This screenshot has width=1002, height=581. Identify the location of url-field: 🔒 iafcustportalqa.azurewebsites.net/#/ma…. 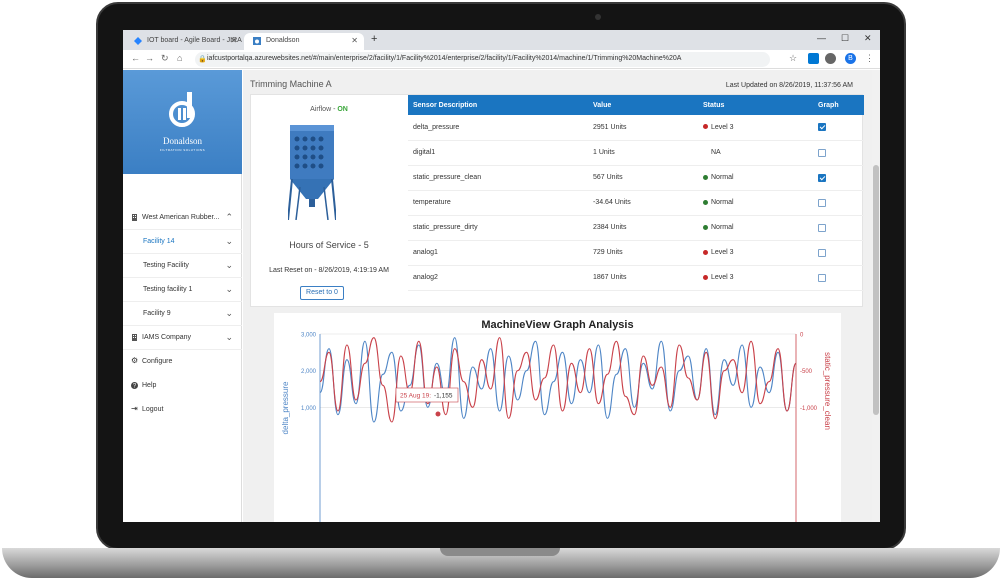
(482, 59).